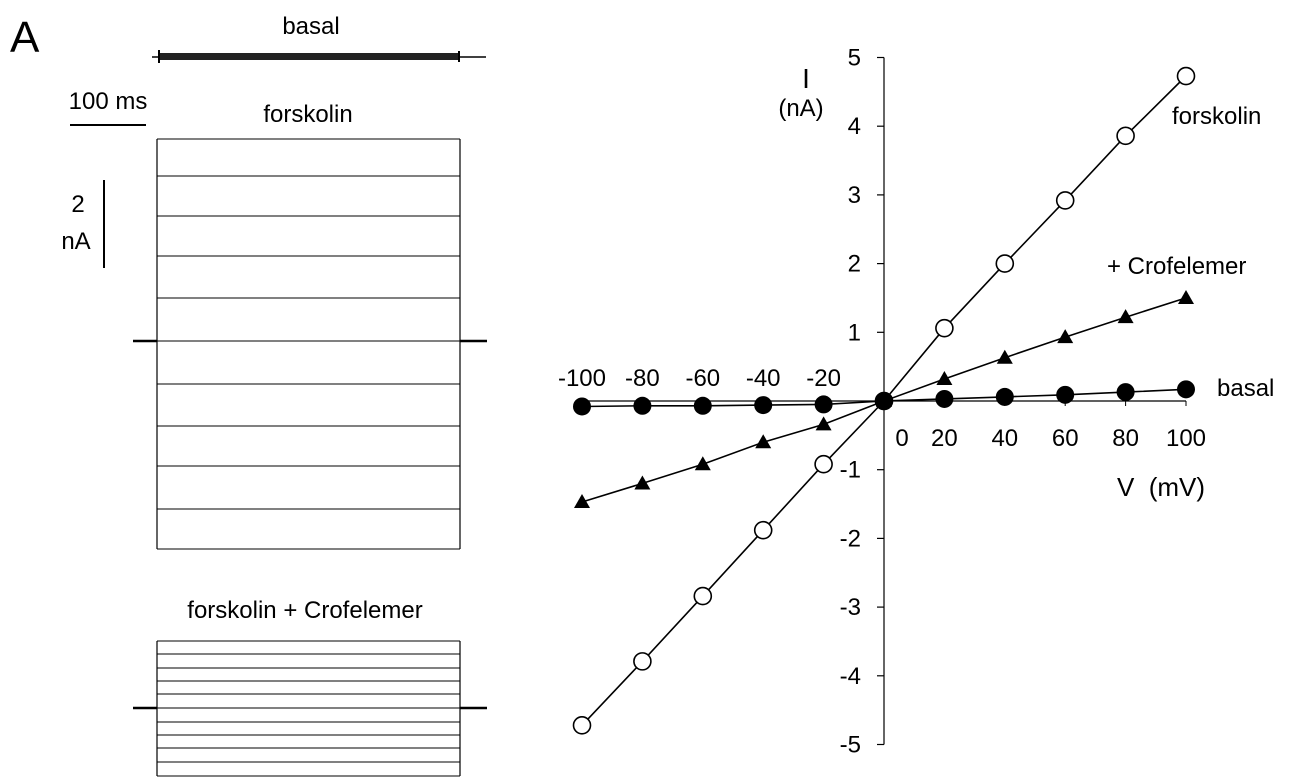 The image size is (1301, 778). I want to click on y-tick-label: 4, so click(854, 126).